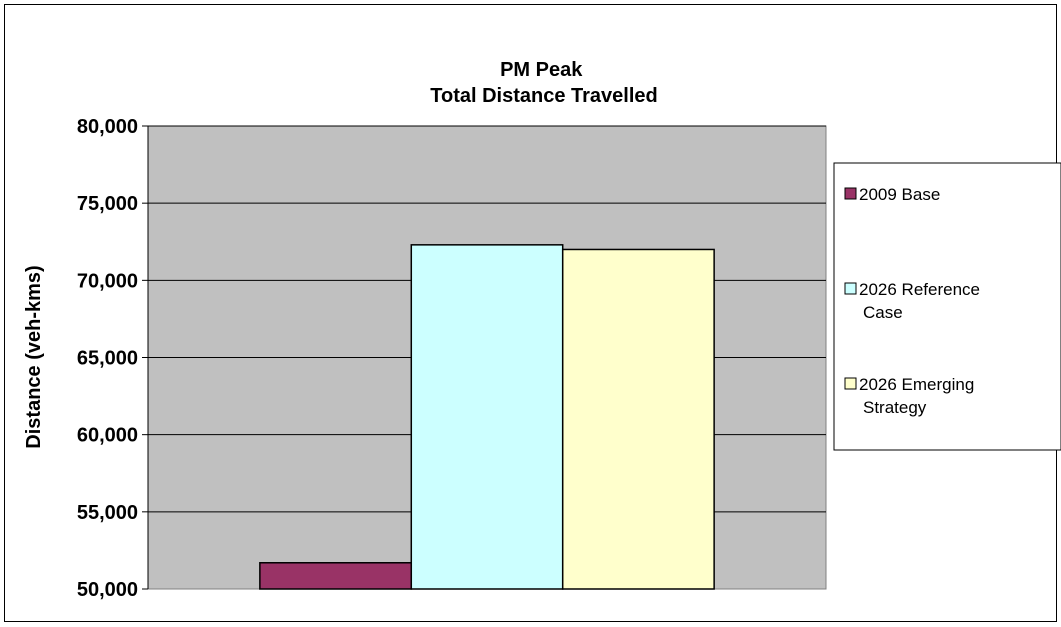 This screenshot has width=1061, height=627. What do you see at coordinates (916, 384) in the screenshot?
I see `legend-label-line: 2026 Emerging` at bounding box center [916, 384].